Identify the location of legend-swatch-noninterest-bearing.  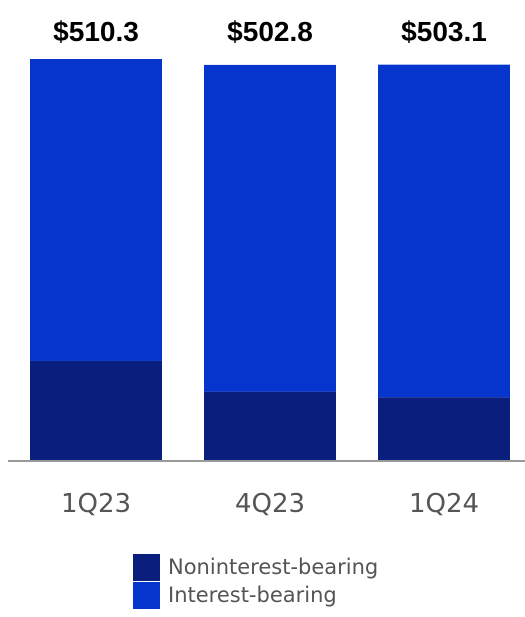
(146, 567).